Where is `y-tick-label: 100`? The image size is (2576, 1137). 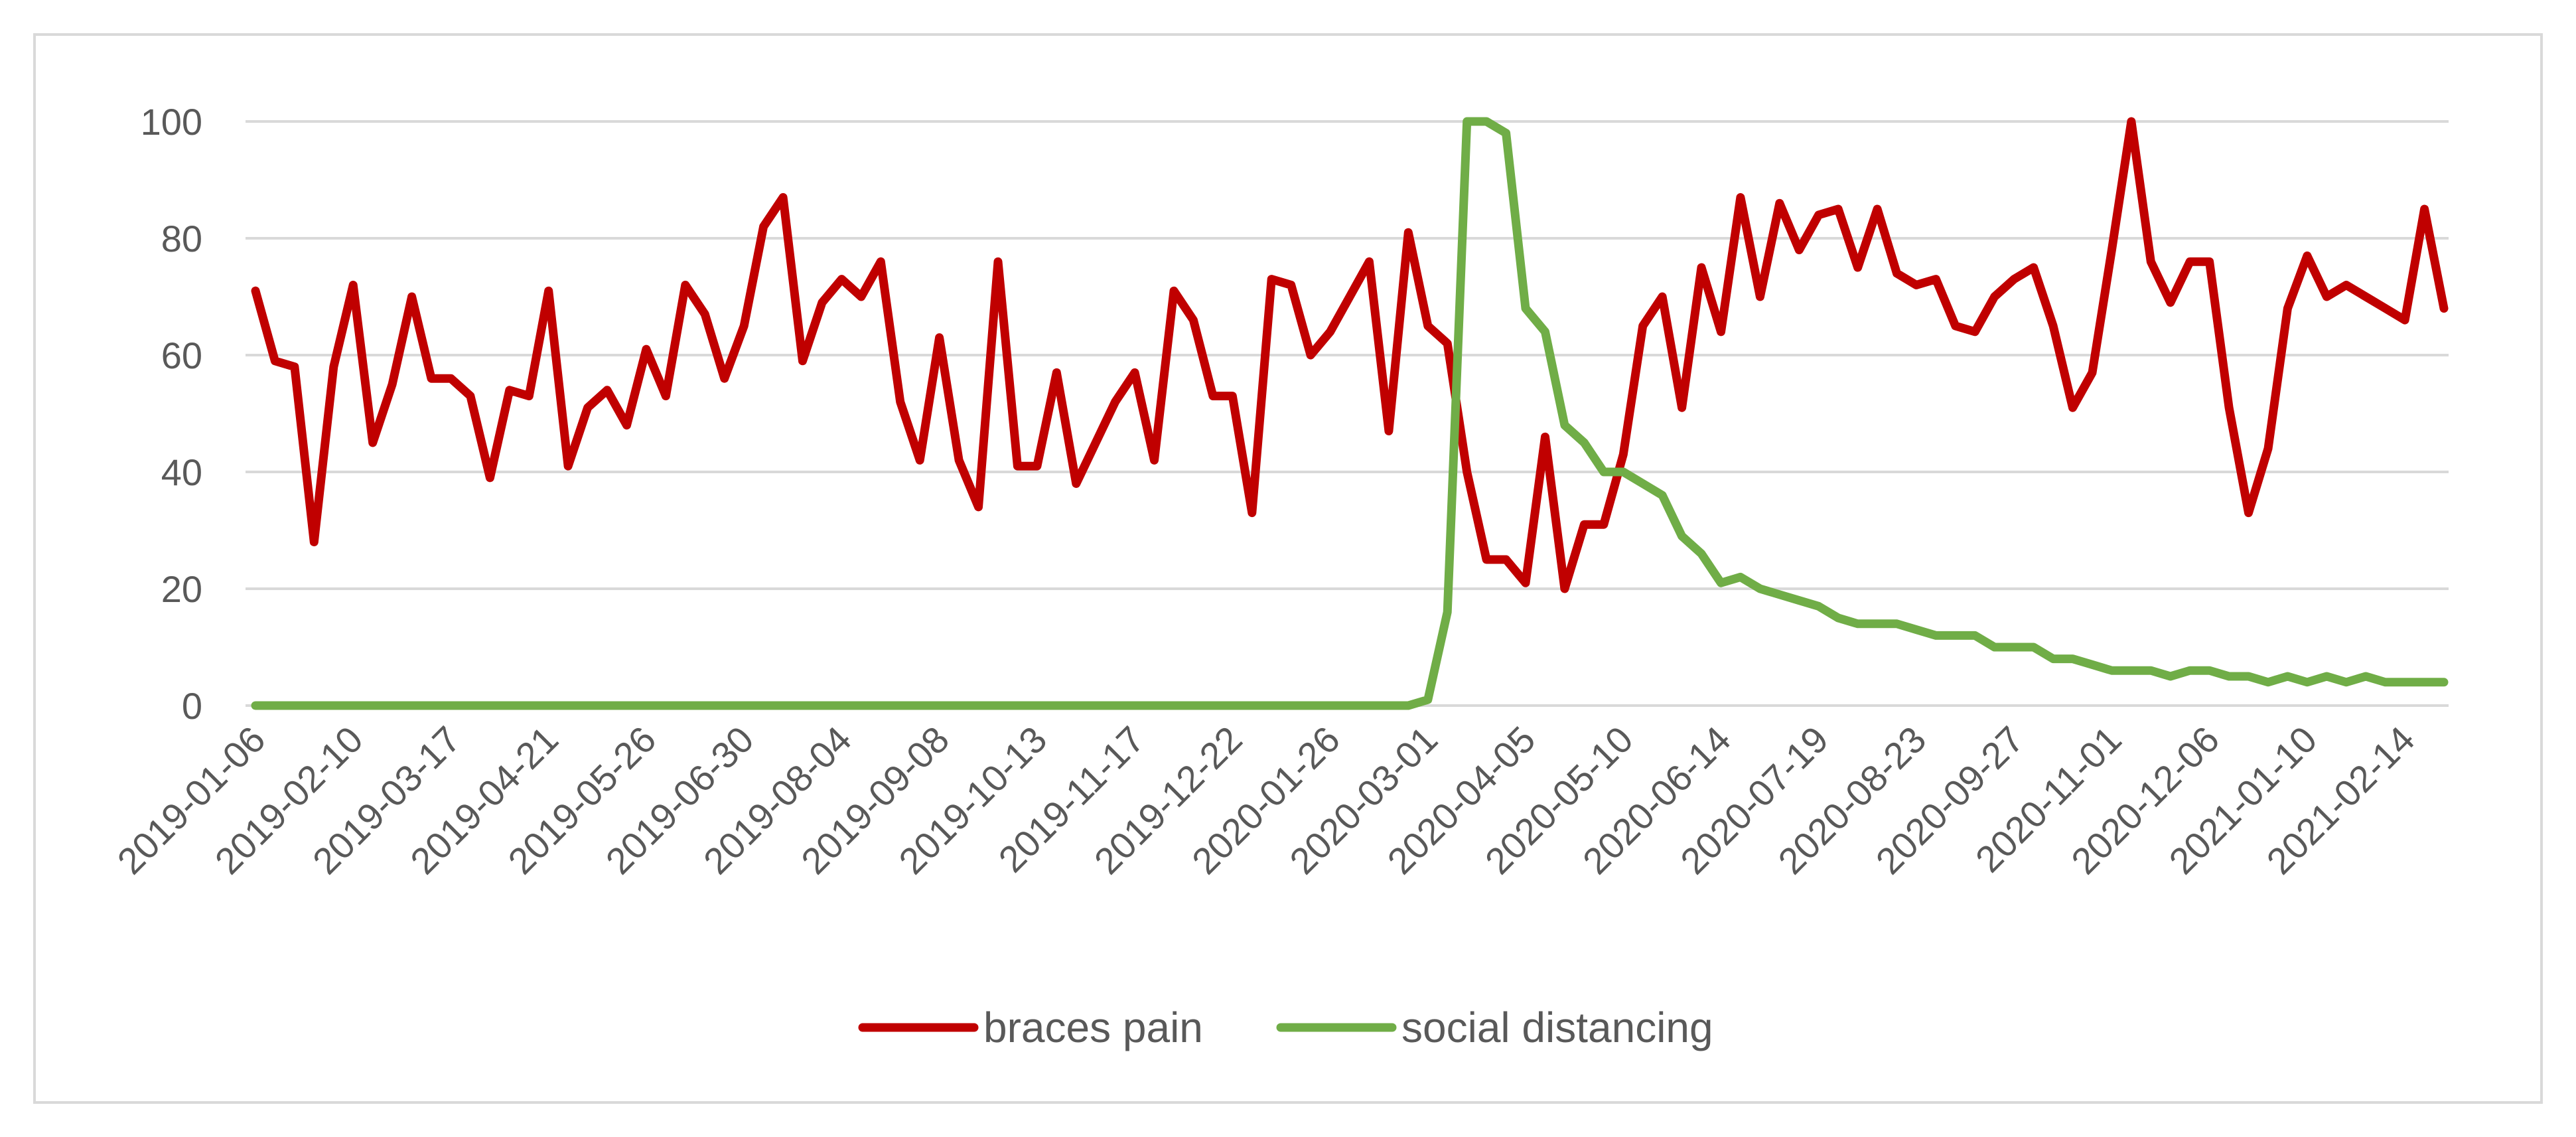 y-tick-label: 100 is located at coordinates (172, 122).